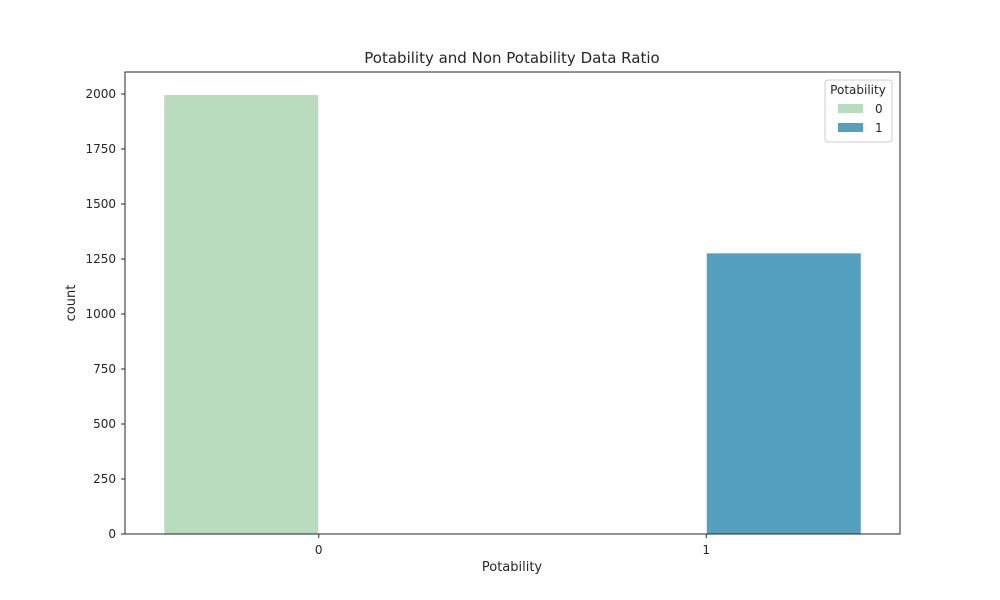 Image resolution: width=1000 pixels, height=600 pixels. I want to click on legend-label-1: 1, so click(879, 128).